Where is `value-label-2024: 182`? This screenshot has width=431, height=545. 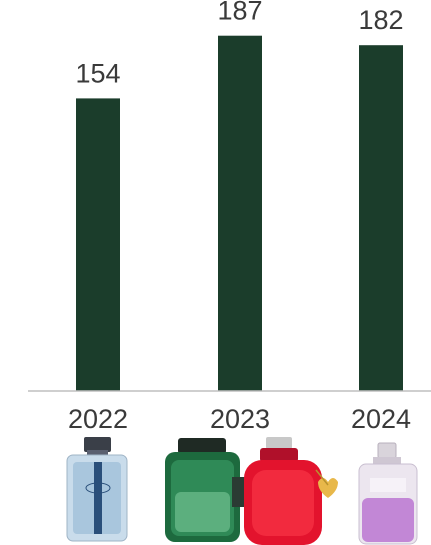
value-label-2024: 182 is located at coordinates (380, 20).